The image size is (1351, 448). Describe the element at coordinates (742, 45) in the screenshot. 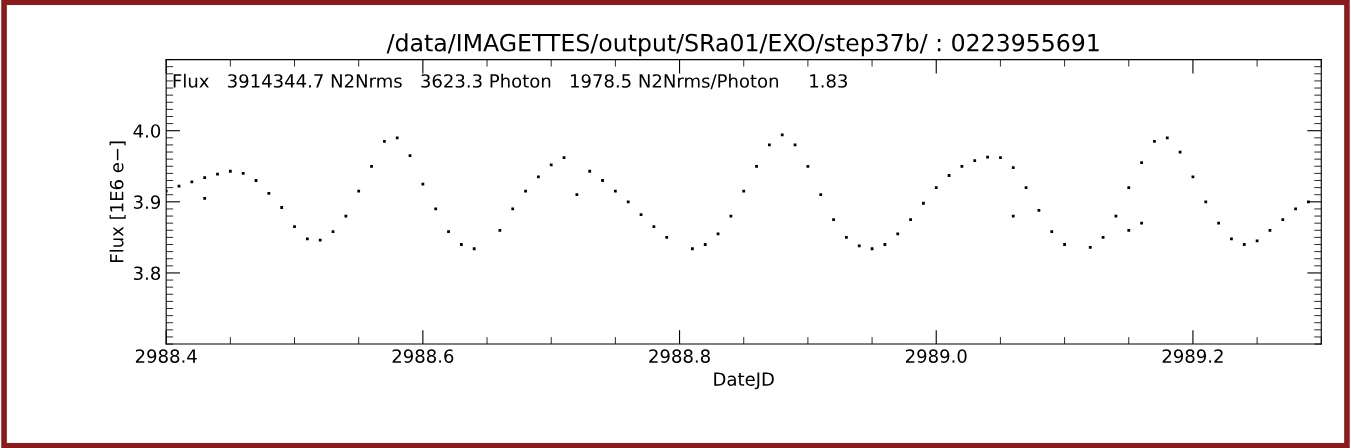

I see `chart-title: /data/IMAGETTES/output/SRa01/EXO/step37b/ : 0223955691` at that location.